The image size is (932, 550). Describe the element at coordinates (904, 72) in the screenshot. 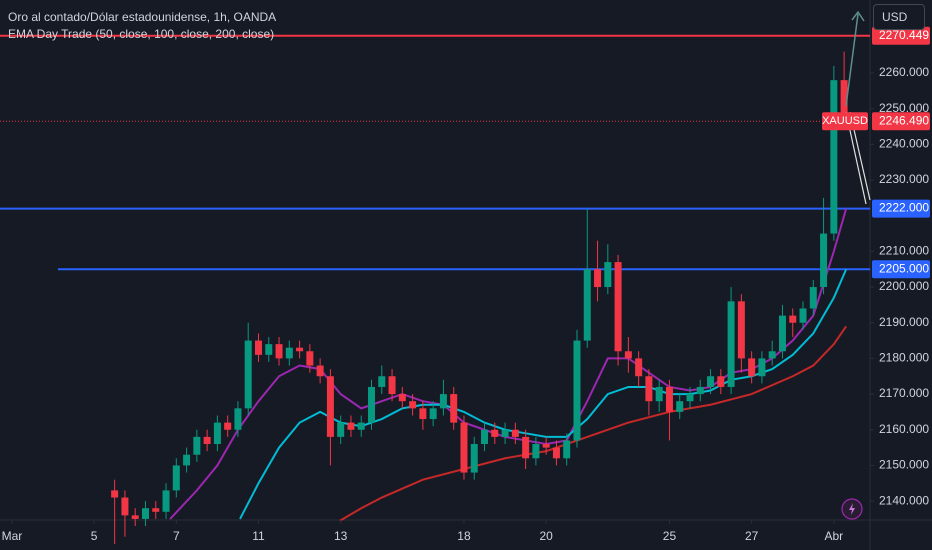

I see `y-tick-label: 2260.000` at that location.